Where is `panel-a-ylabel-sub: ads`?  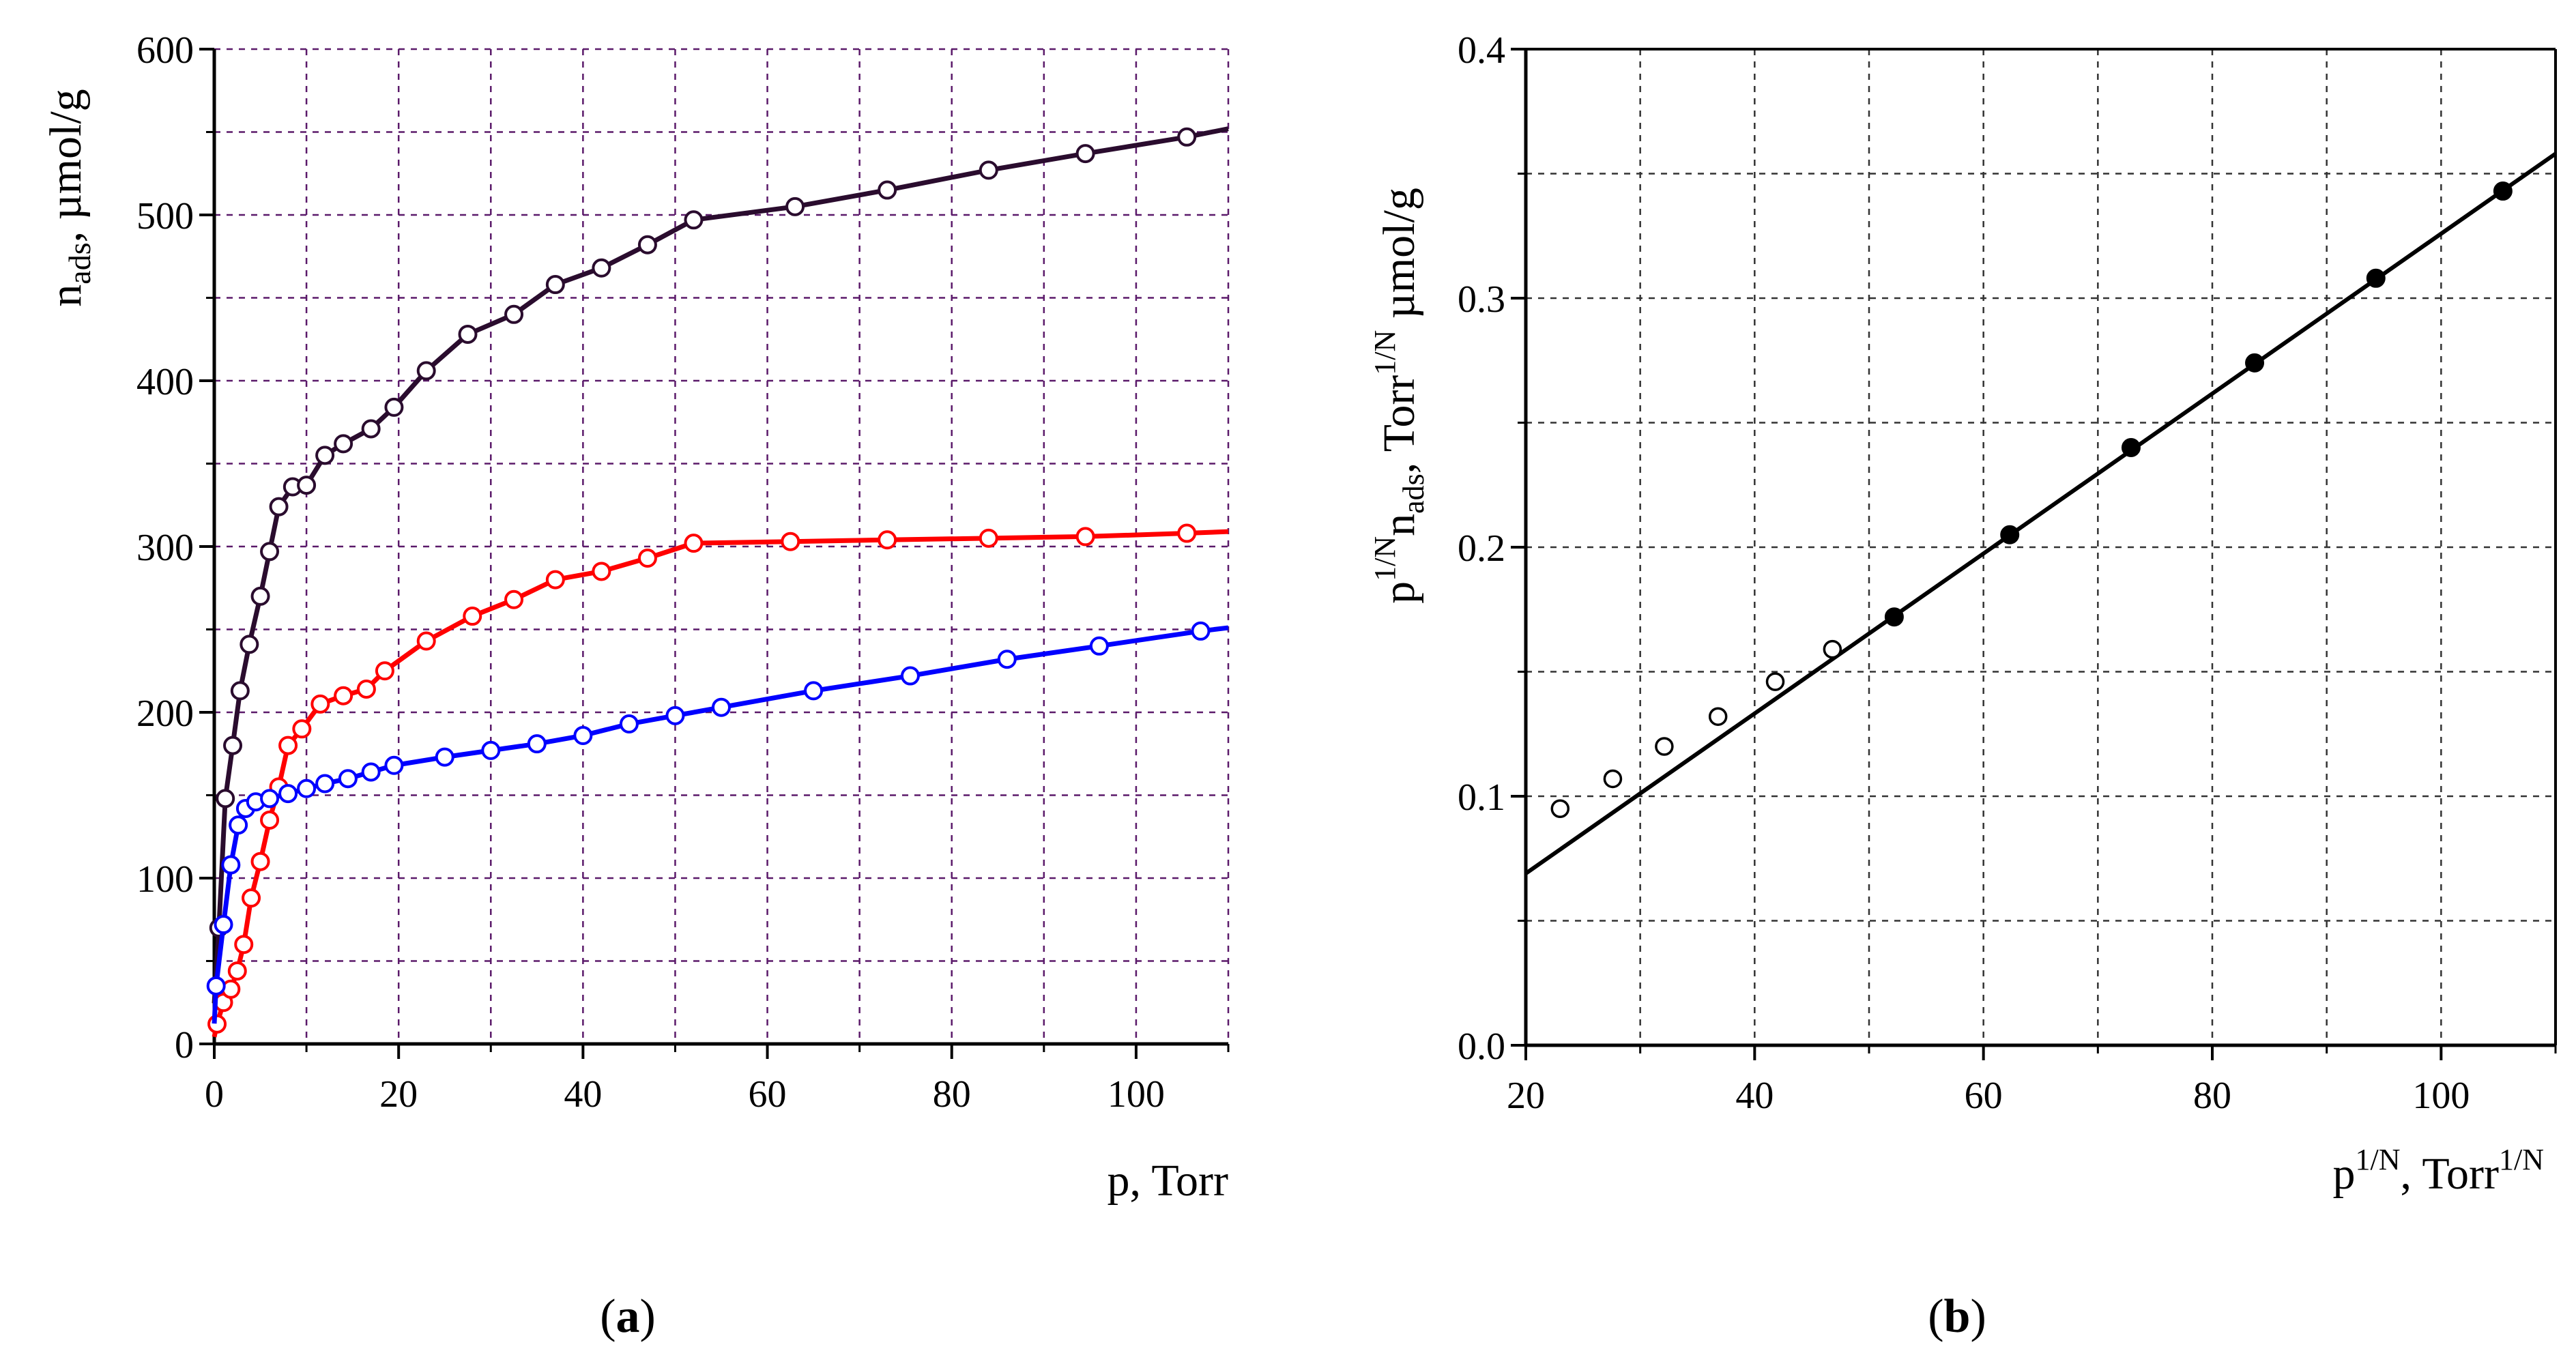
panel-a-ylabel-sub: ads is located at coordinates (79, 263).